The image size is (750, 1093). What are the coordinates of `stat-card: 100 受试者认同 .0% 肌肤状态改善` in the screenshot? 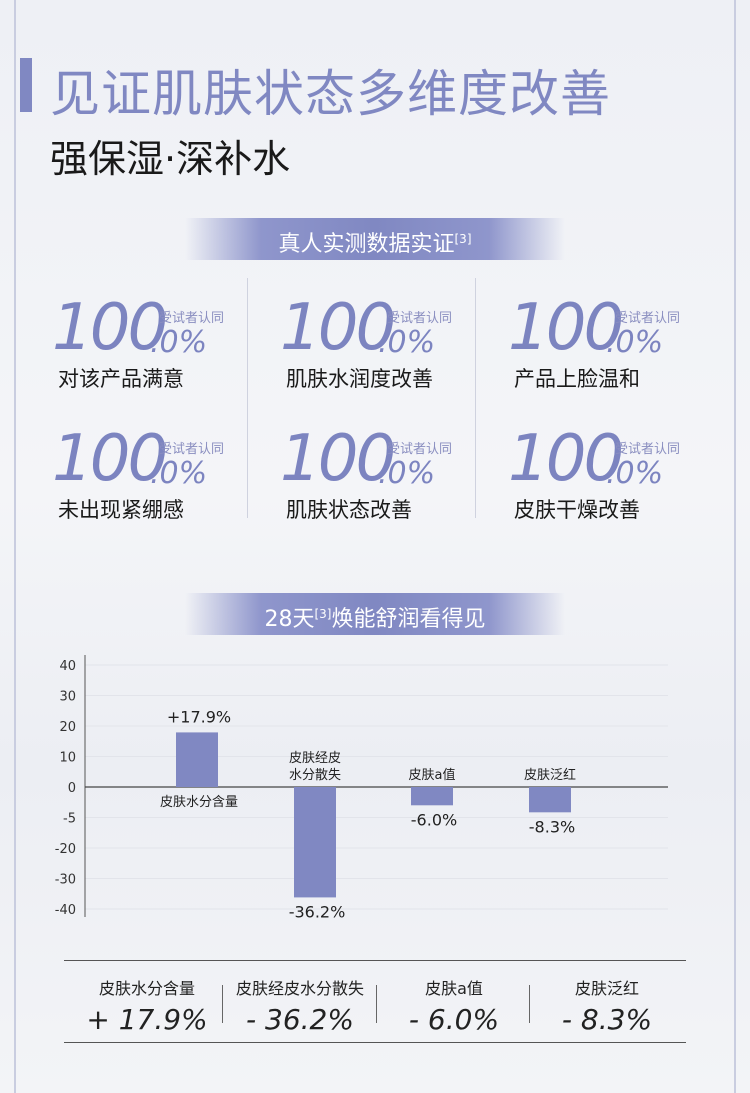 It's located at (385, 479).